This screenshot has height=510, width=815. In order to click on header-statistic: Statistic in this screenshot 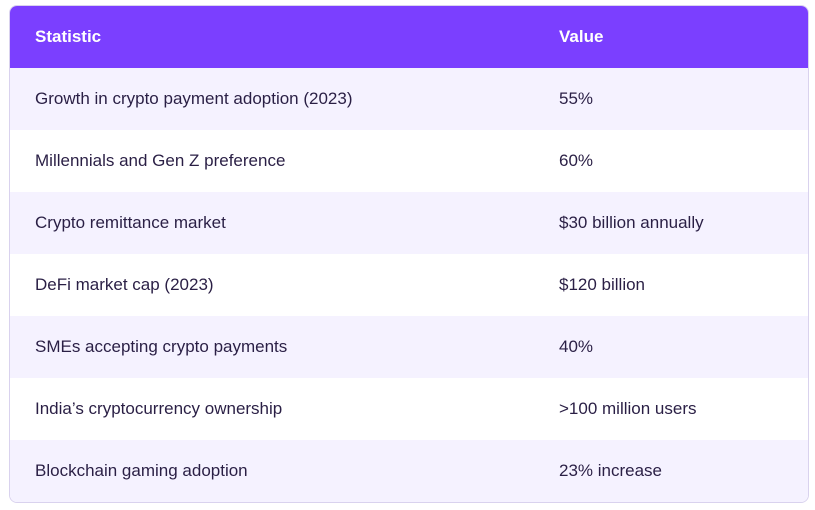, I will do `click(68, 36)`.